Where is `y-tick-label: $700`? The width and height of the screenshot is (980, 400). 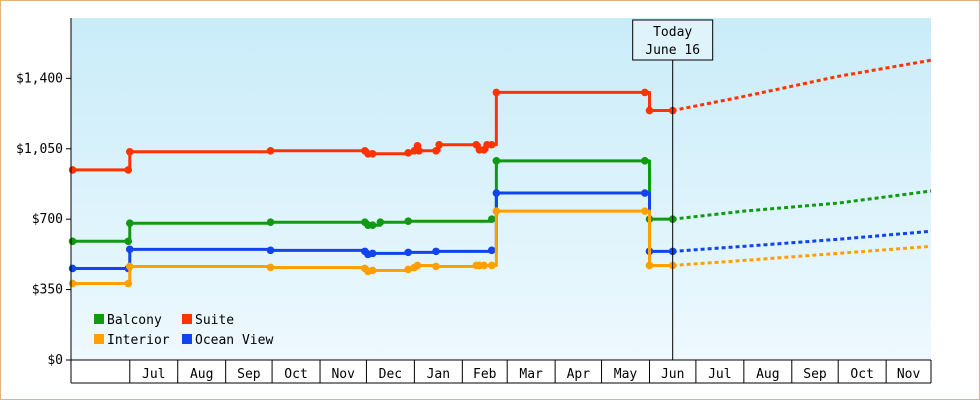
y-tick-label: $700 is located at coordinates (47, 219).